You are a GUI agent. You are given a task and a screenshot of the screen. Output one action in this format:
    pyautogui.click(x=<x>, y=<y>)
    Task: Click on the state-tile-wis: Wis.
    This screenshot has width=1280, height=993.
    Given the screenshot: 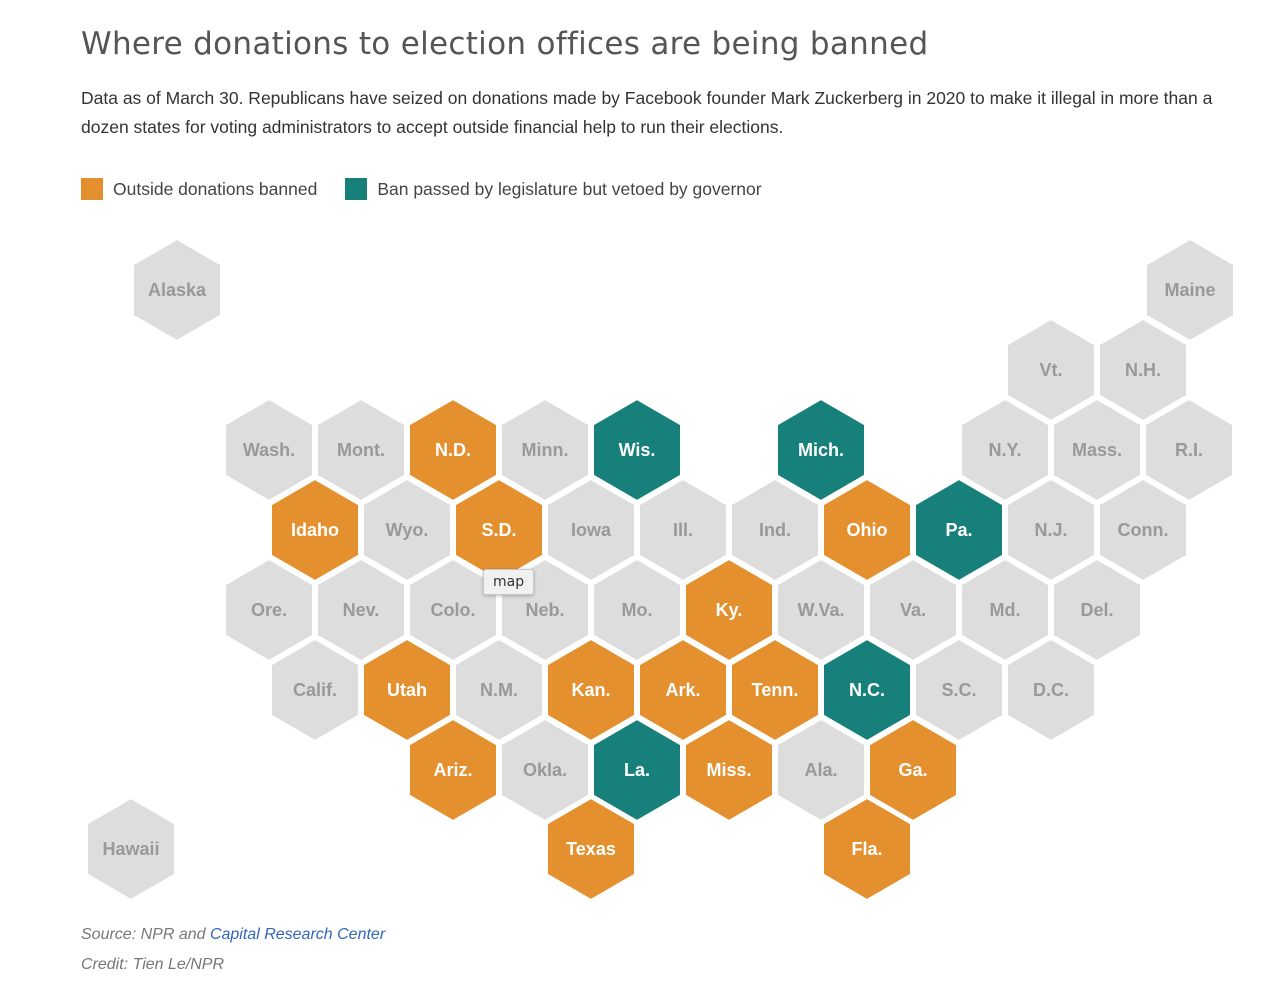 What is the action you would take?
    pyautogui.click(x=637, y=450)
    